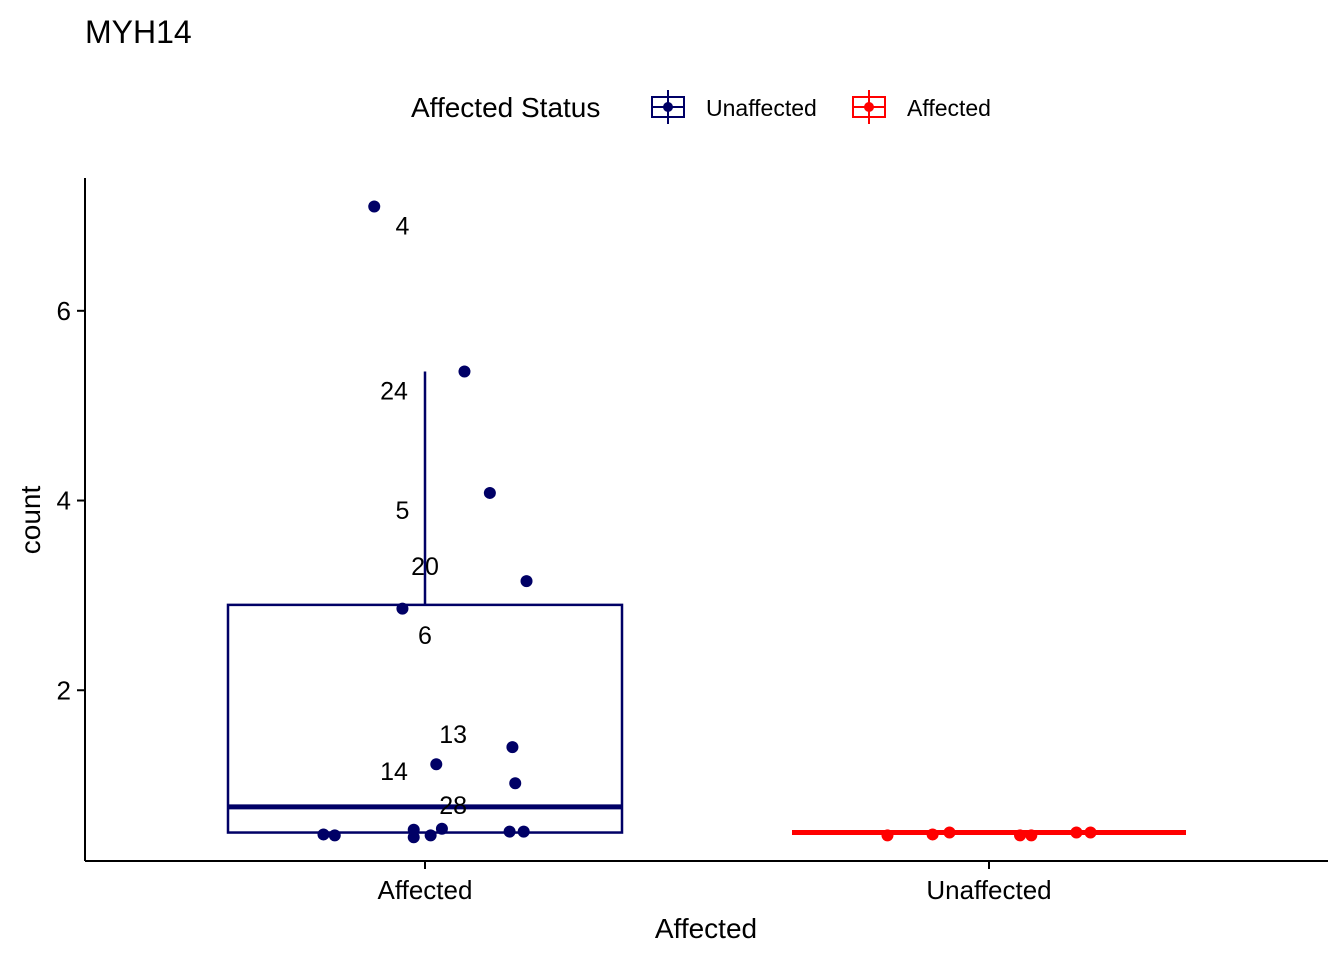 The image size is (1344, 960). Describe the element at coordinates (425, 890) in the screenshot. I see `x-tick-label: Affected` at that location.